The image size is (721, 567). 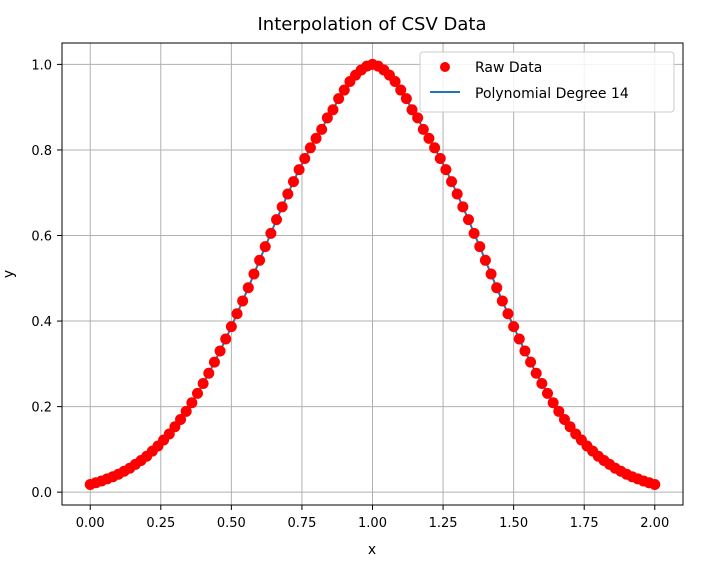 What do you see at coordinates (443, 523) in the screenshot?
I see `x-tick-label: 1.25` at bounding box center [443, 523].